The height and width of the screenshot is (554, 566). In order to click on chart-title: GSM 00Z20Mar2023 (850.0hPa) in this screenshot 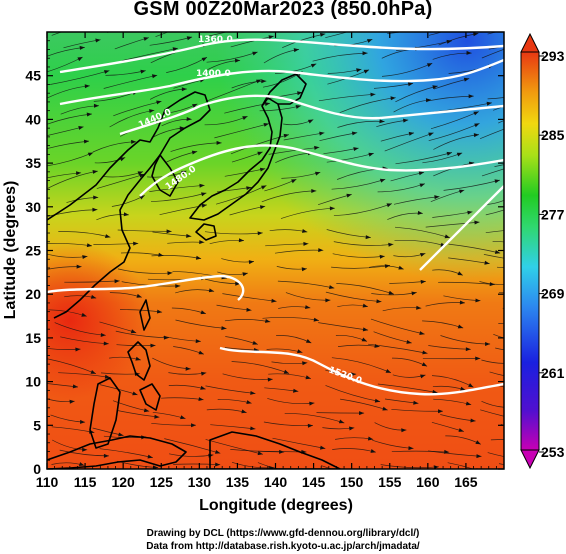, I will do `click(283, 10)`.